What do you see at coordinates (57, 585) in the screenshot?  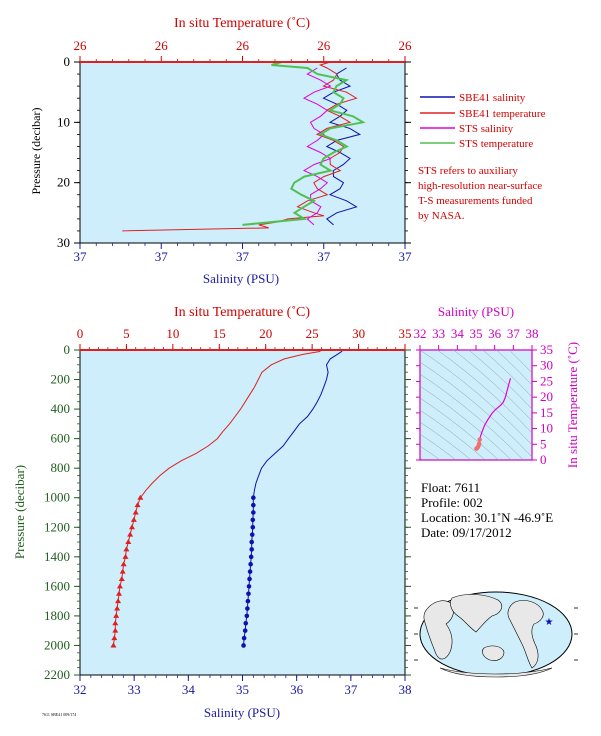 I see `main-pressure-tick-label: 1600` at bounding box center [57, 585].